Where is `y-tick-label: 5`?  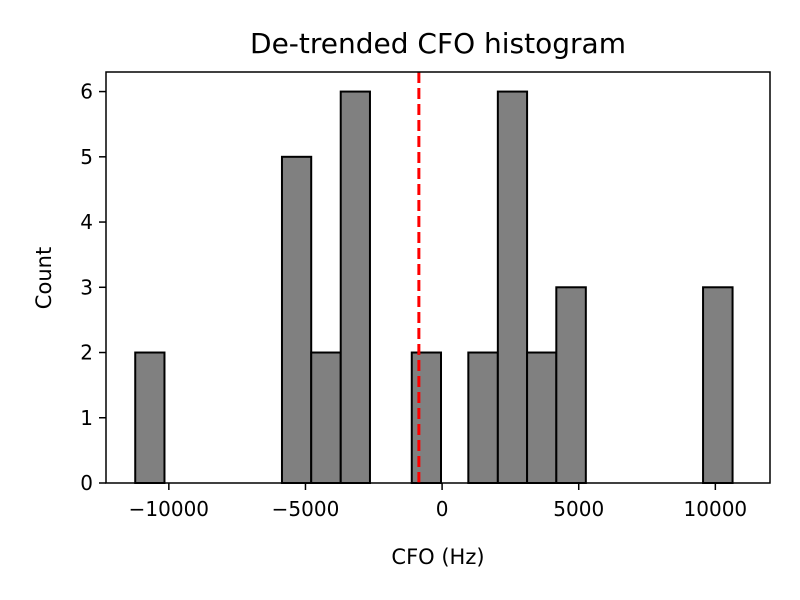 y-tick-label: 5 is located at coordinates (86, 157).